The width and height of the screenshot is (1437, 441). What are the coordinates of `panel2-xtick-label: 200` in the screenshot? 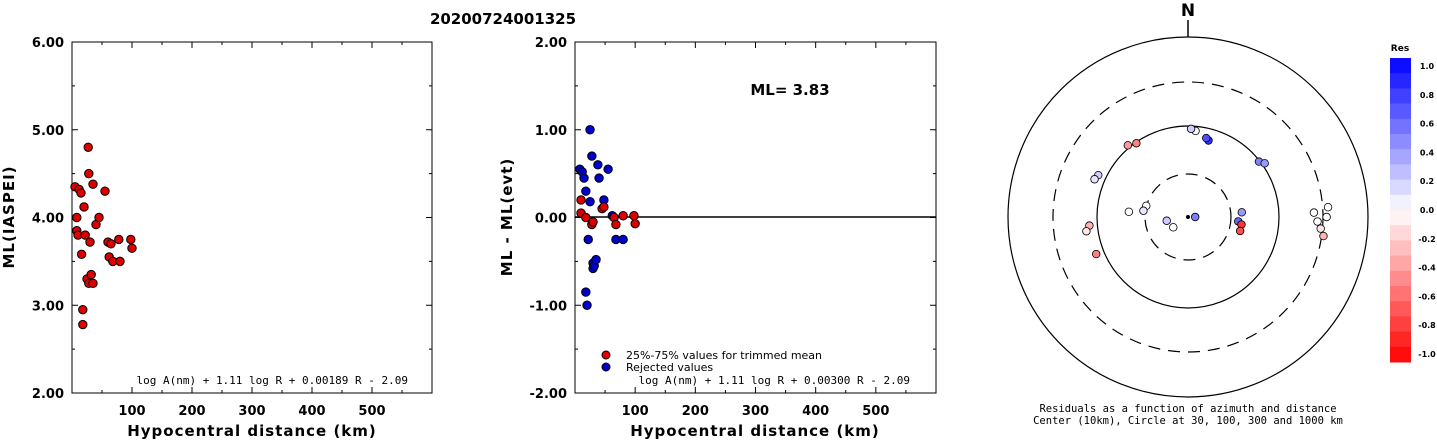 It's located at (695, 411).